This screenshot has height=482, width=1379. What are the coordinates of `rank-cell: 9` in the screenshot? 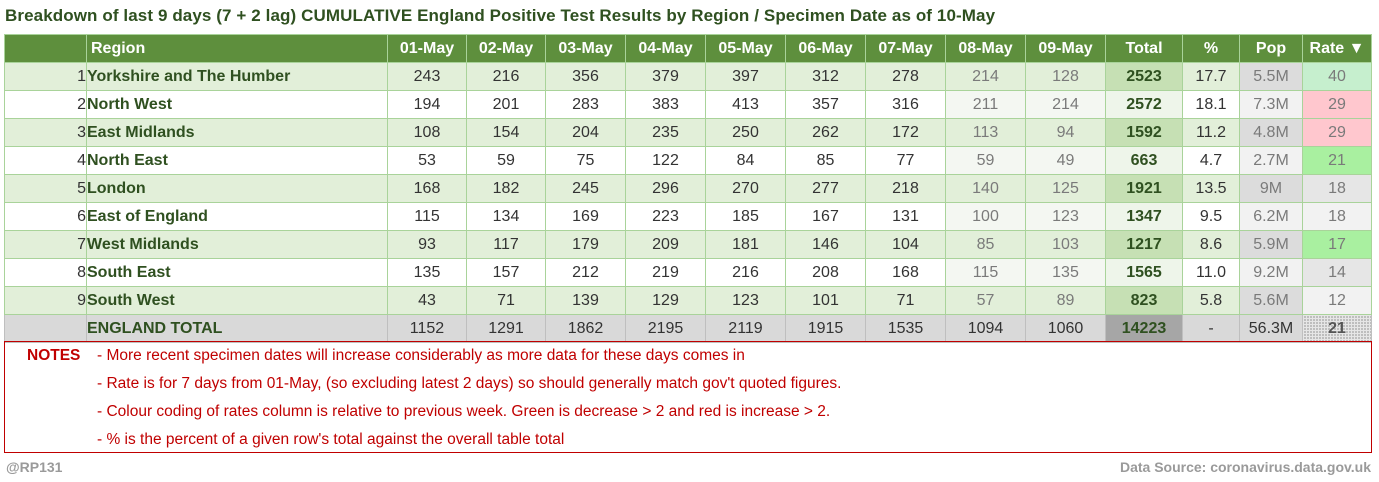 It's located at (45, 300).